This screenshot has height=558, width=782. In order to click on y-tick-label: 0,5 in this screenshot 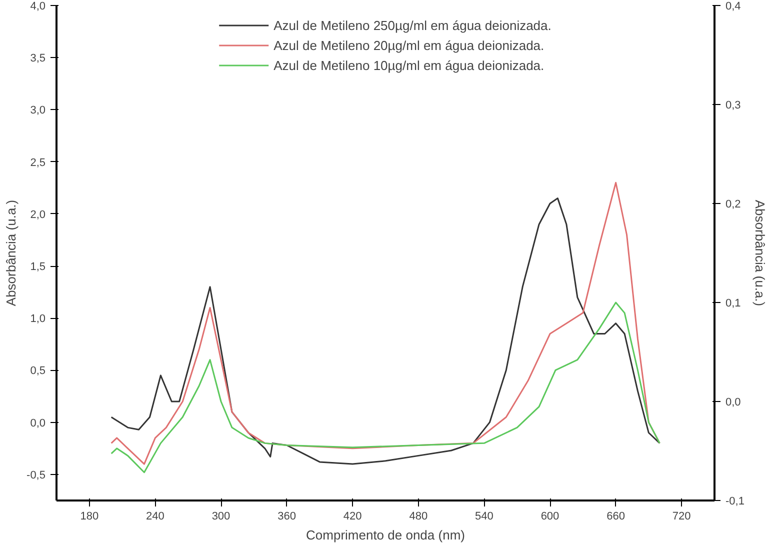, I will do `click(38, 371)`.